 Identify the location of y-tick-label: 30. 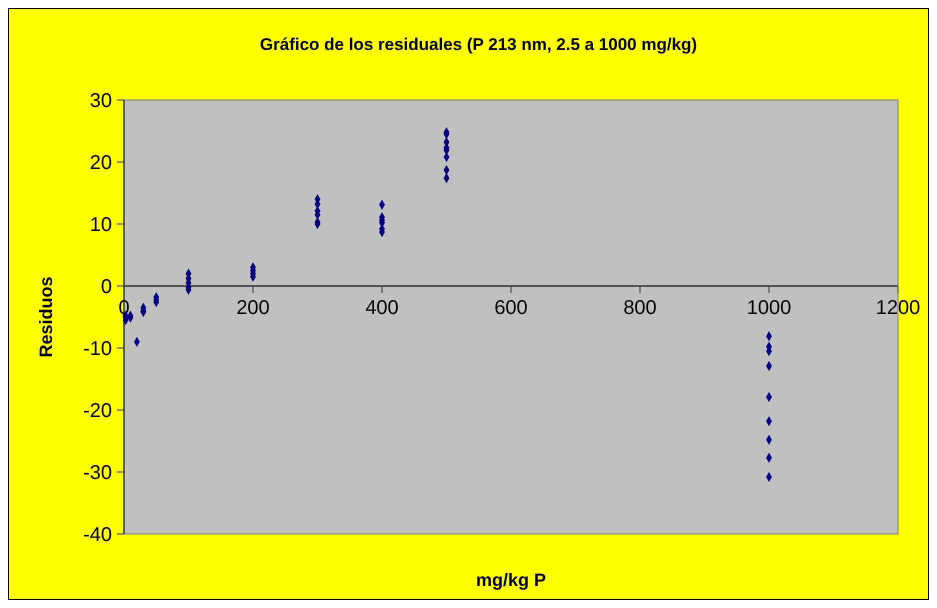
(101, 101).